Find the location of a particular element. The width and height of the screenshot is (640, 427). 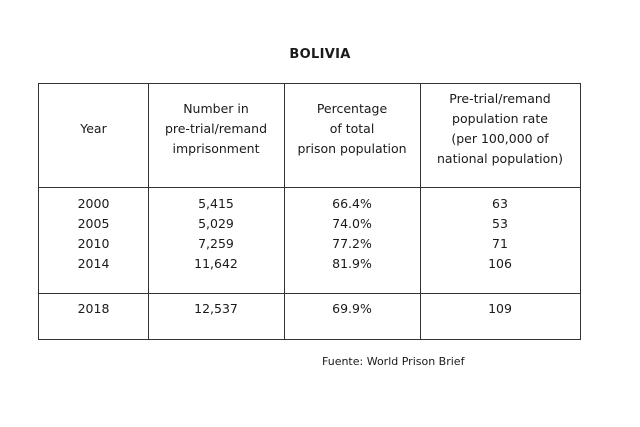

table-cell: 2000 is located at coordinates (93, 203).